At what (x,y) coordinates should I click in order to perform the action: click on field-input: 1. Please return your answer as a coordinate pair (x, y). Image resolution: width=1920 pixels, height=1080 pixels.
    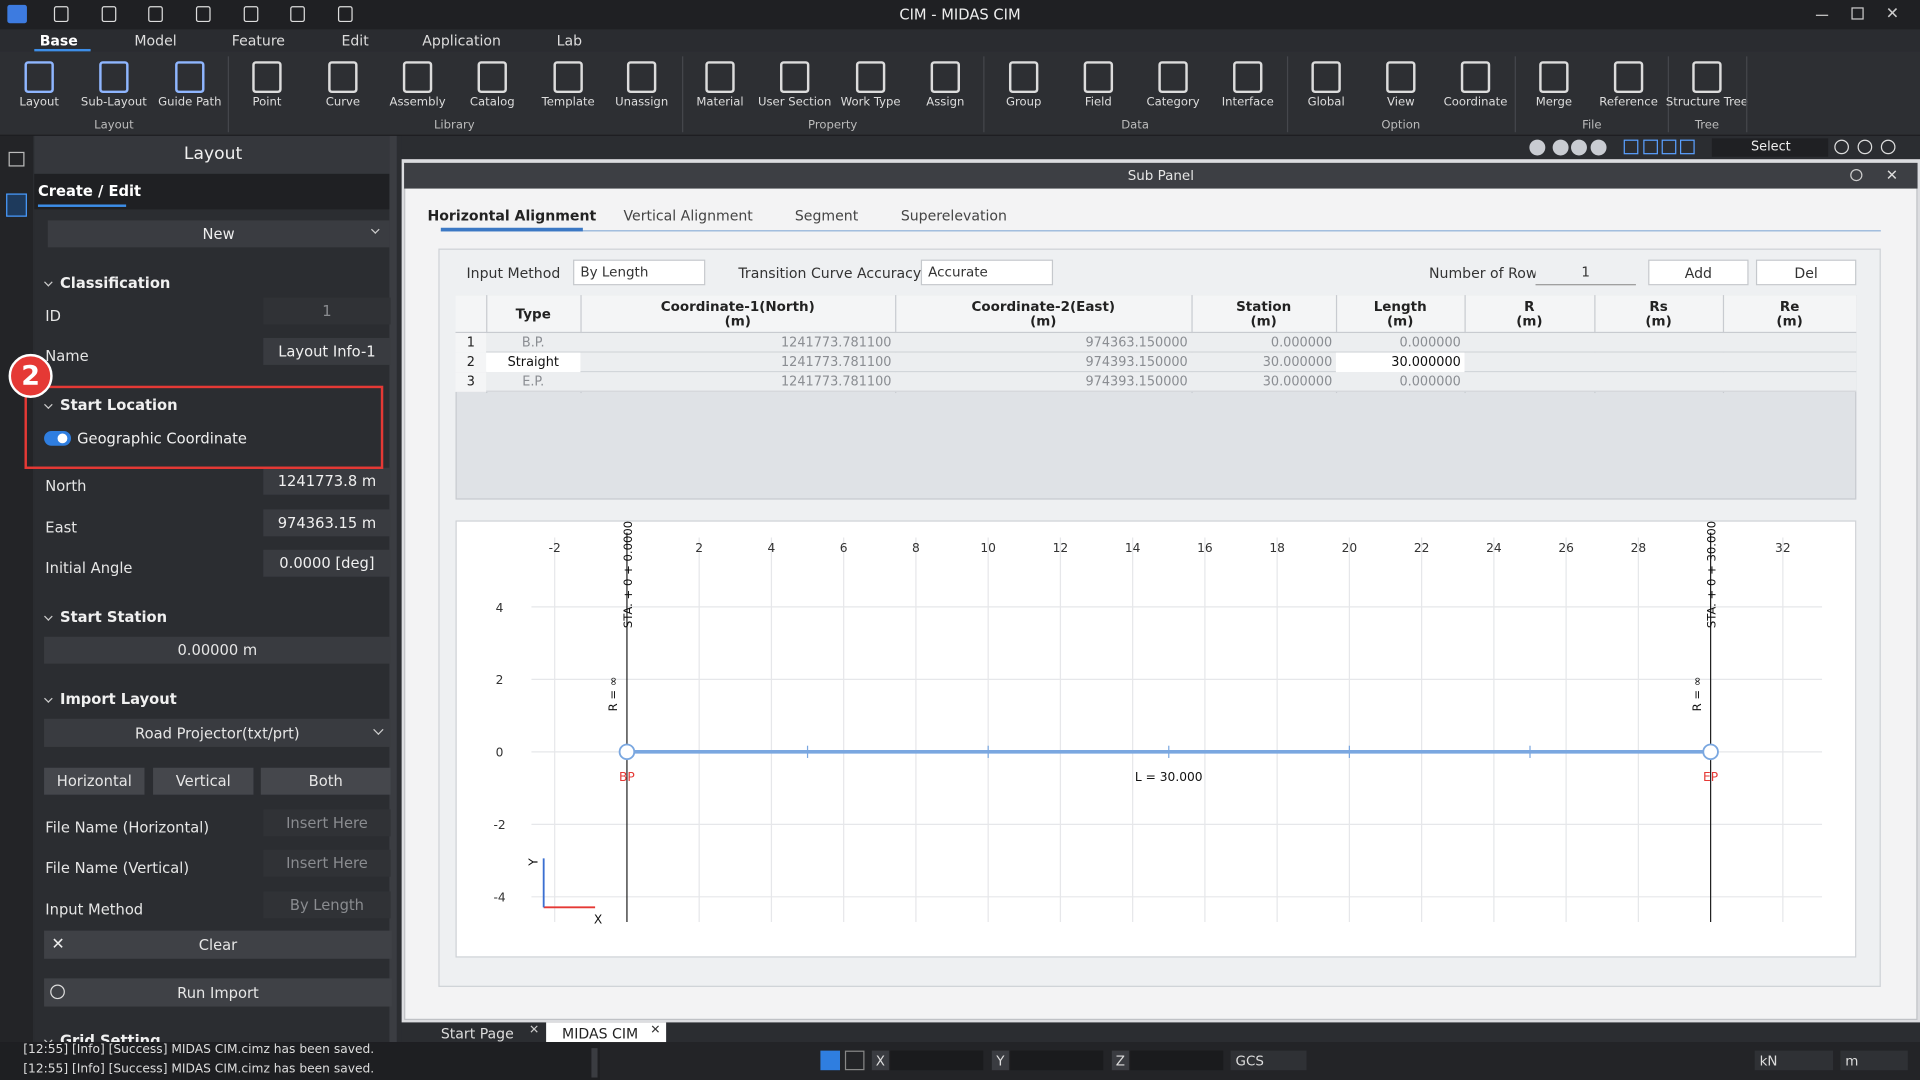
    Looking at the image, I should click on (327, 311).